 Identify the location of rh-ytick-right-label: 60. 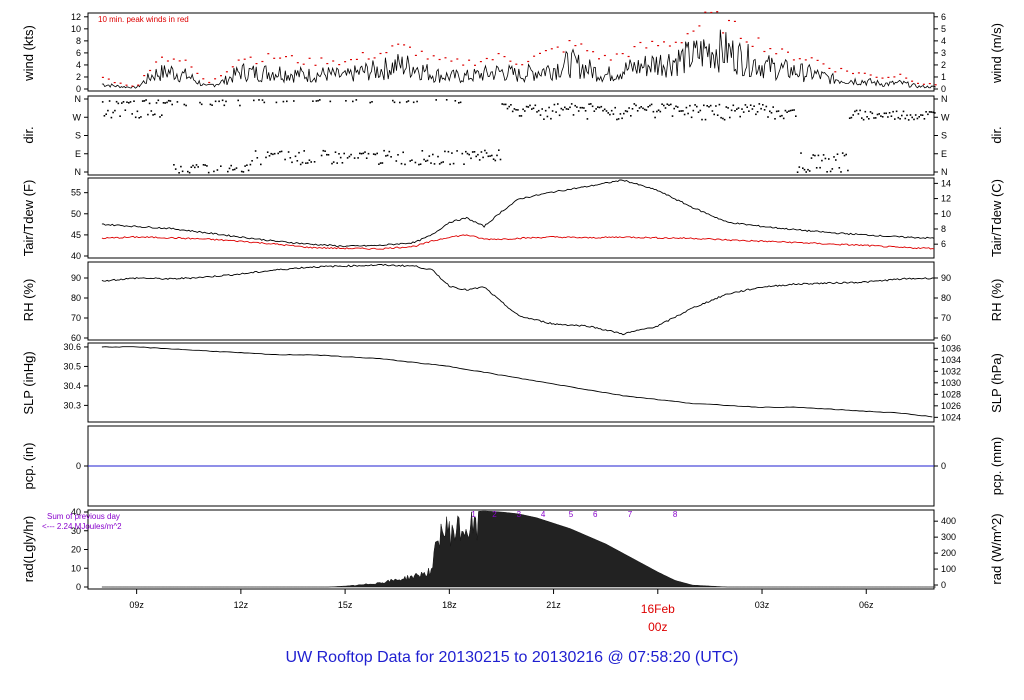
(946, 338).